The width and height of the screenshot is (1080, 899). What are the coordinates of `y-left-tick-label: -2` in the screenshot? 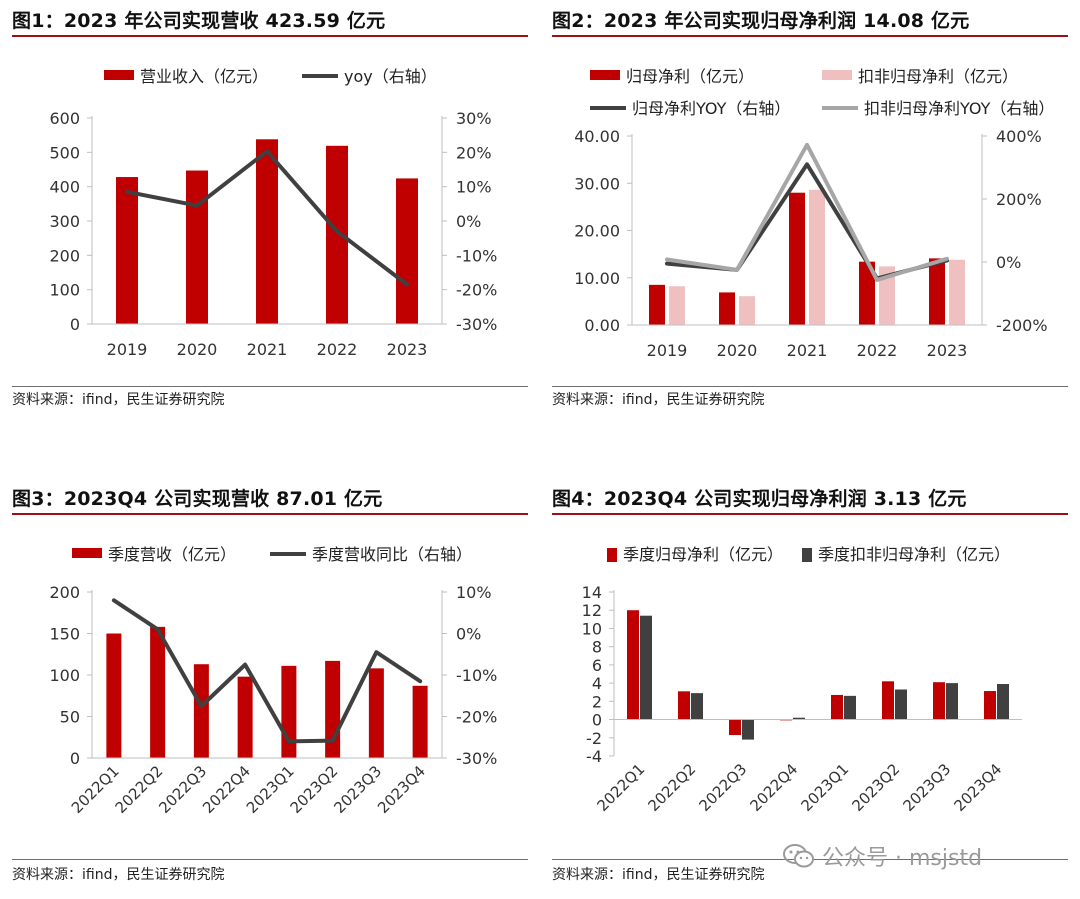 It's located at (594, 738).